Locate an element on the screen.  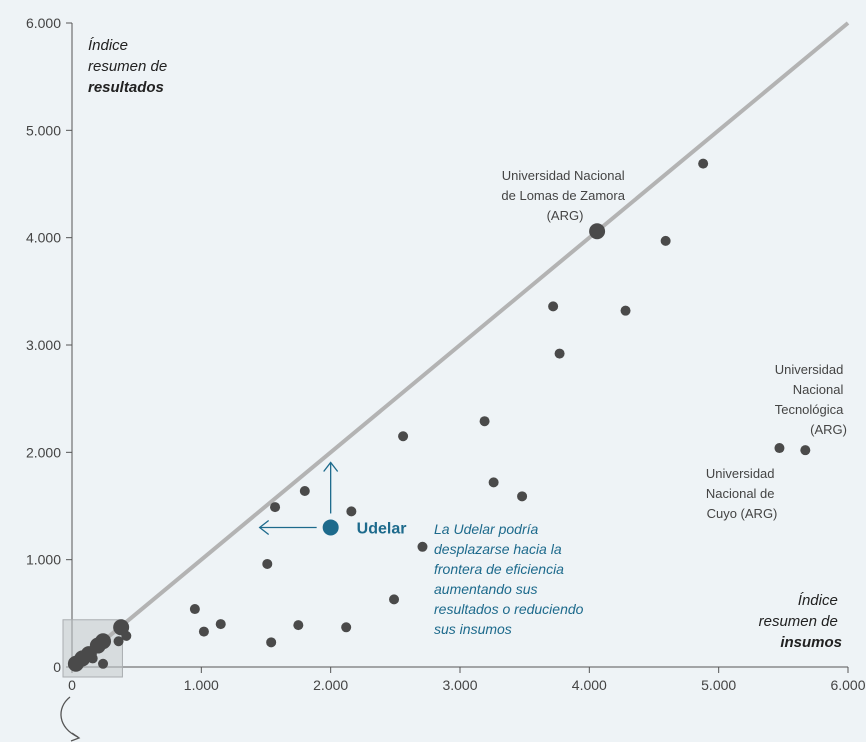
x-tick-label: 0 is located at coordinates (72, 685).